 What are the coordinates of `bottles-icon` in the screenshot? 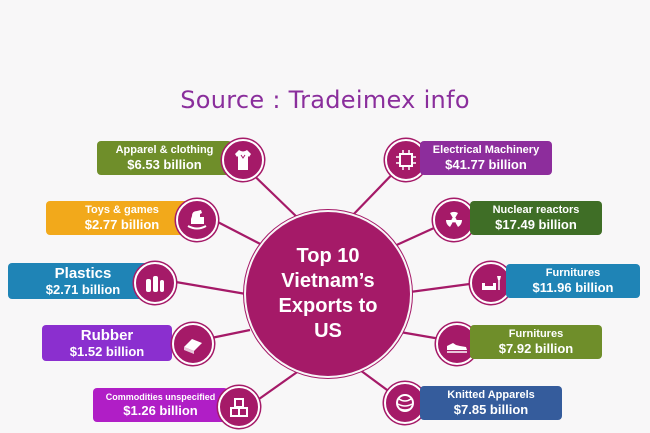 It's located at (155, 283).